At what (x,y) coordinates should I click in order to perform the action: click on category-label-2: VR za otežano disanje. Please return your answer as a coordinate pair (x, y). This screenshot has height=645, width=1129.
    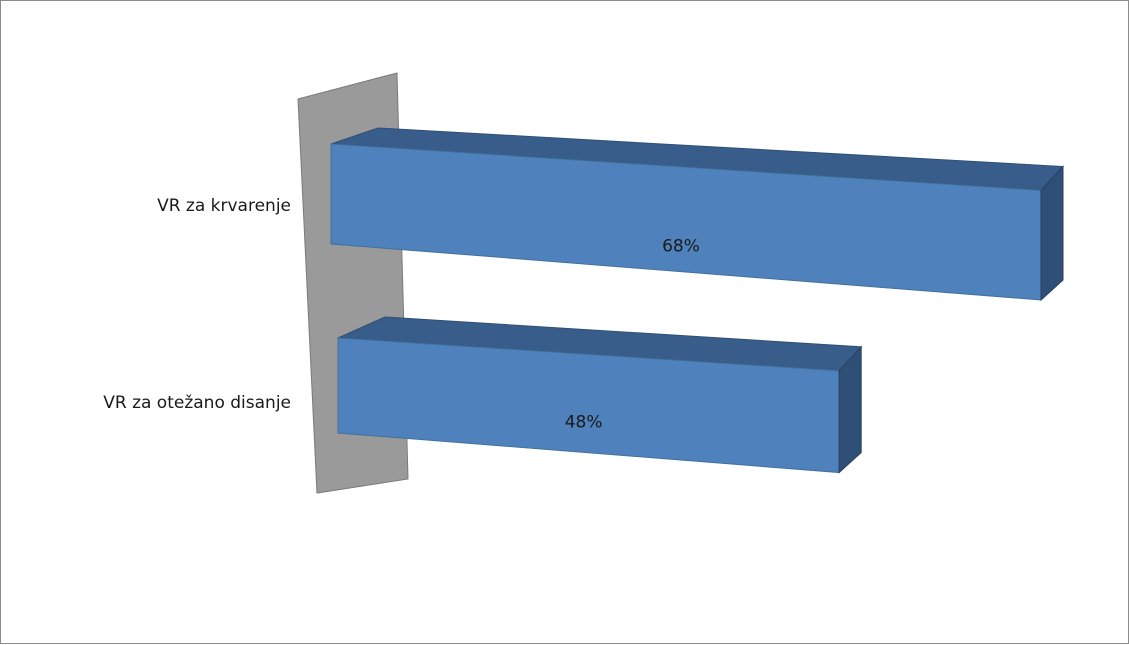
    Looking at the image, I should click on (197, 403).